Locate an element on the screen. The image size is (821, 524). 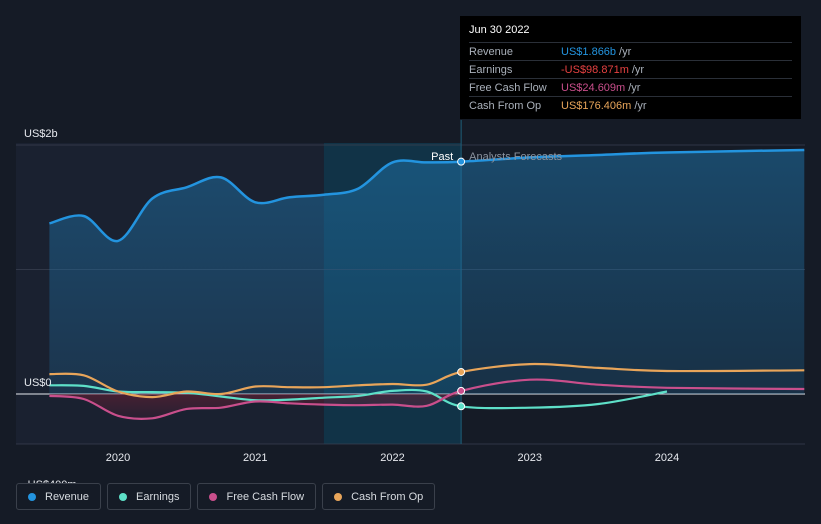
tooltip-row-free-cash-flow: Free Cash Flow US$24.609m /yr is located at coordinates (630, 87).